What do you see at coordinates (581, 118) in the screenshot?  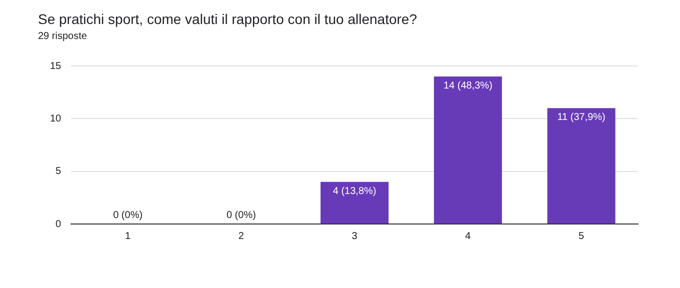 I see `data-label: 11 (37,9%)` at bounding box center [581, 118].